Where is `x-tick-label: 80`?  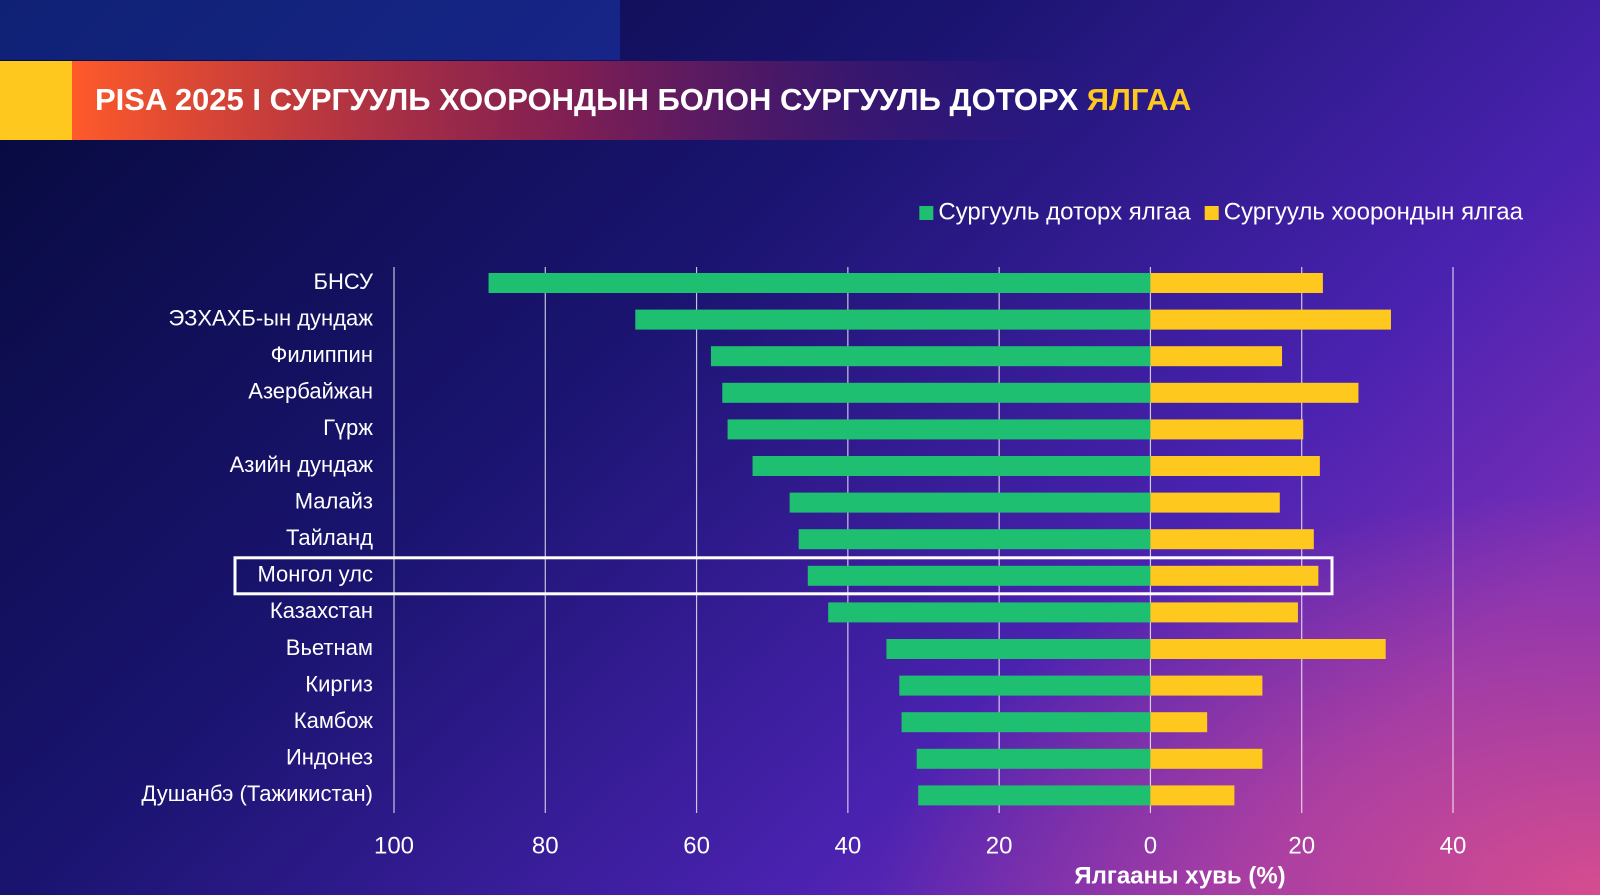
x-tick-label: 80 is located at coordinates (545, 845).